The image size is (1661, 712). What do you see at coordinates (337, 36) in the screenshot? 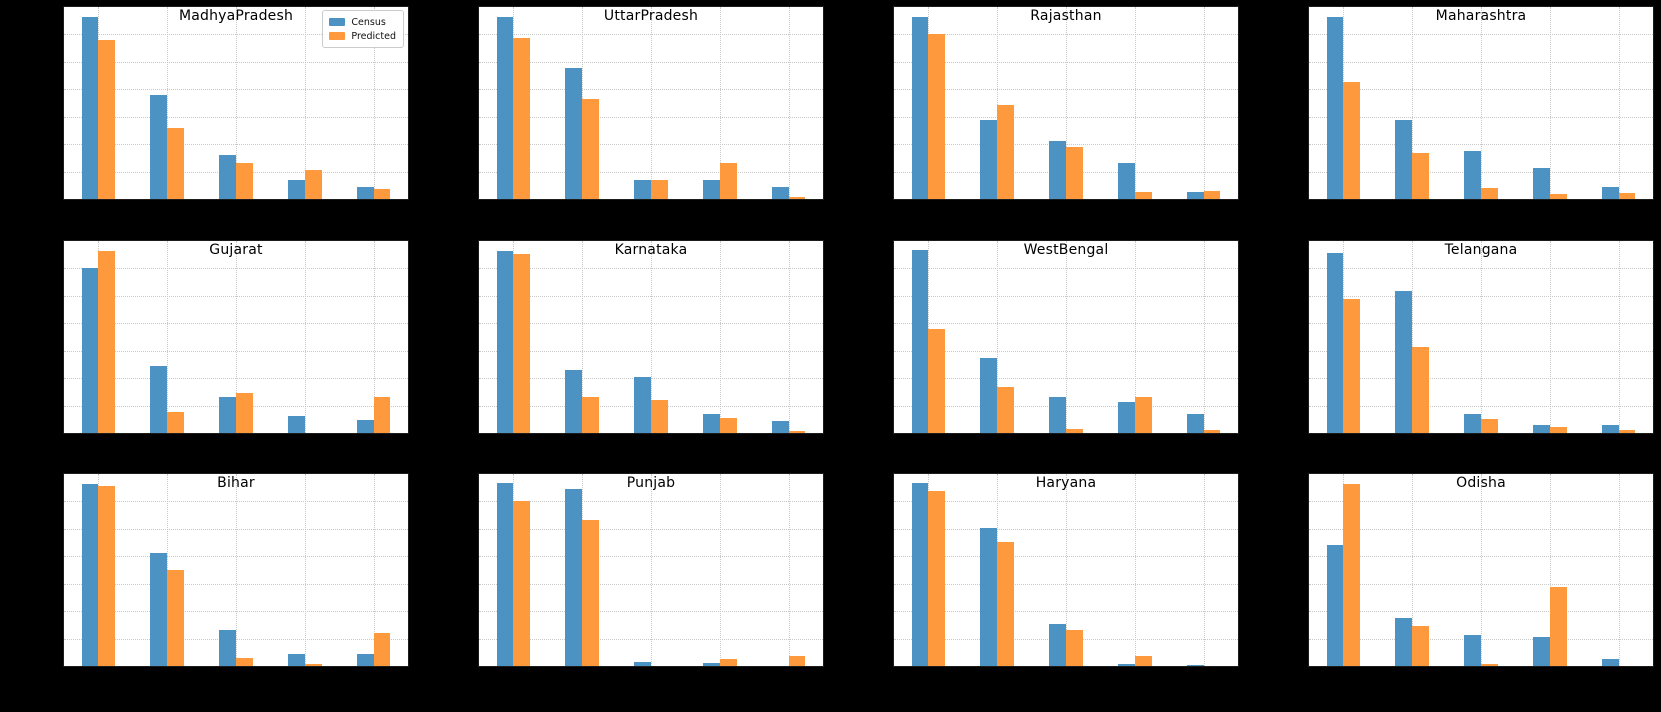
I see `legend-swatch-predicted` at bounding box center [337, 36].